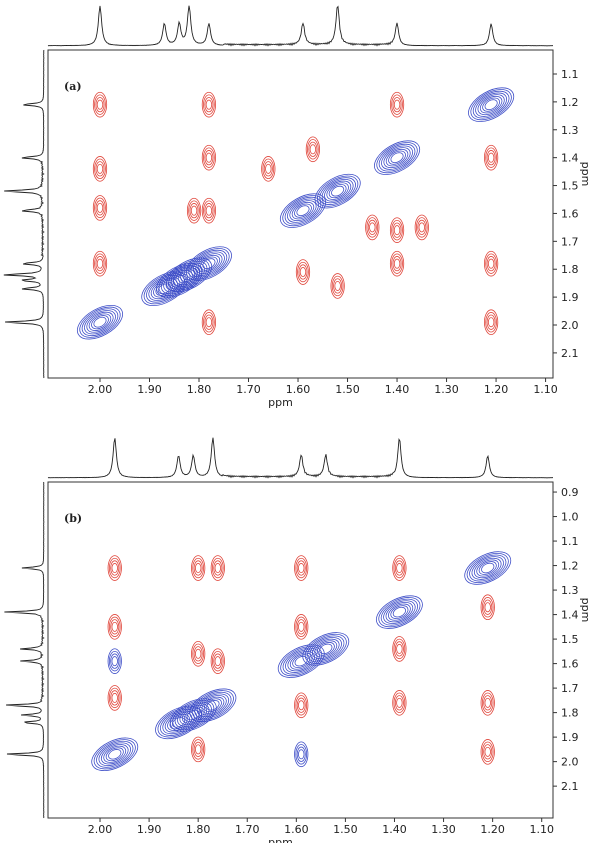 This screenshot has width=591, height=847. Describe the element at coordinates (570, 737) in the screenshot. I see `y-tick-label: 1.9` at that location.